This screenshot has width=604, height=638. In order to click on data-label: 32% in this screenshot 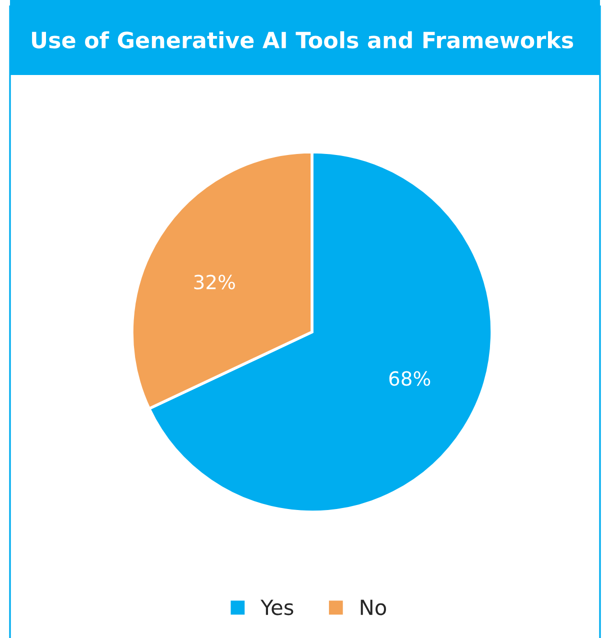, I will do `click(214, 282)`.